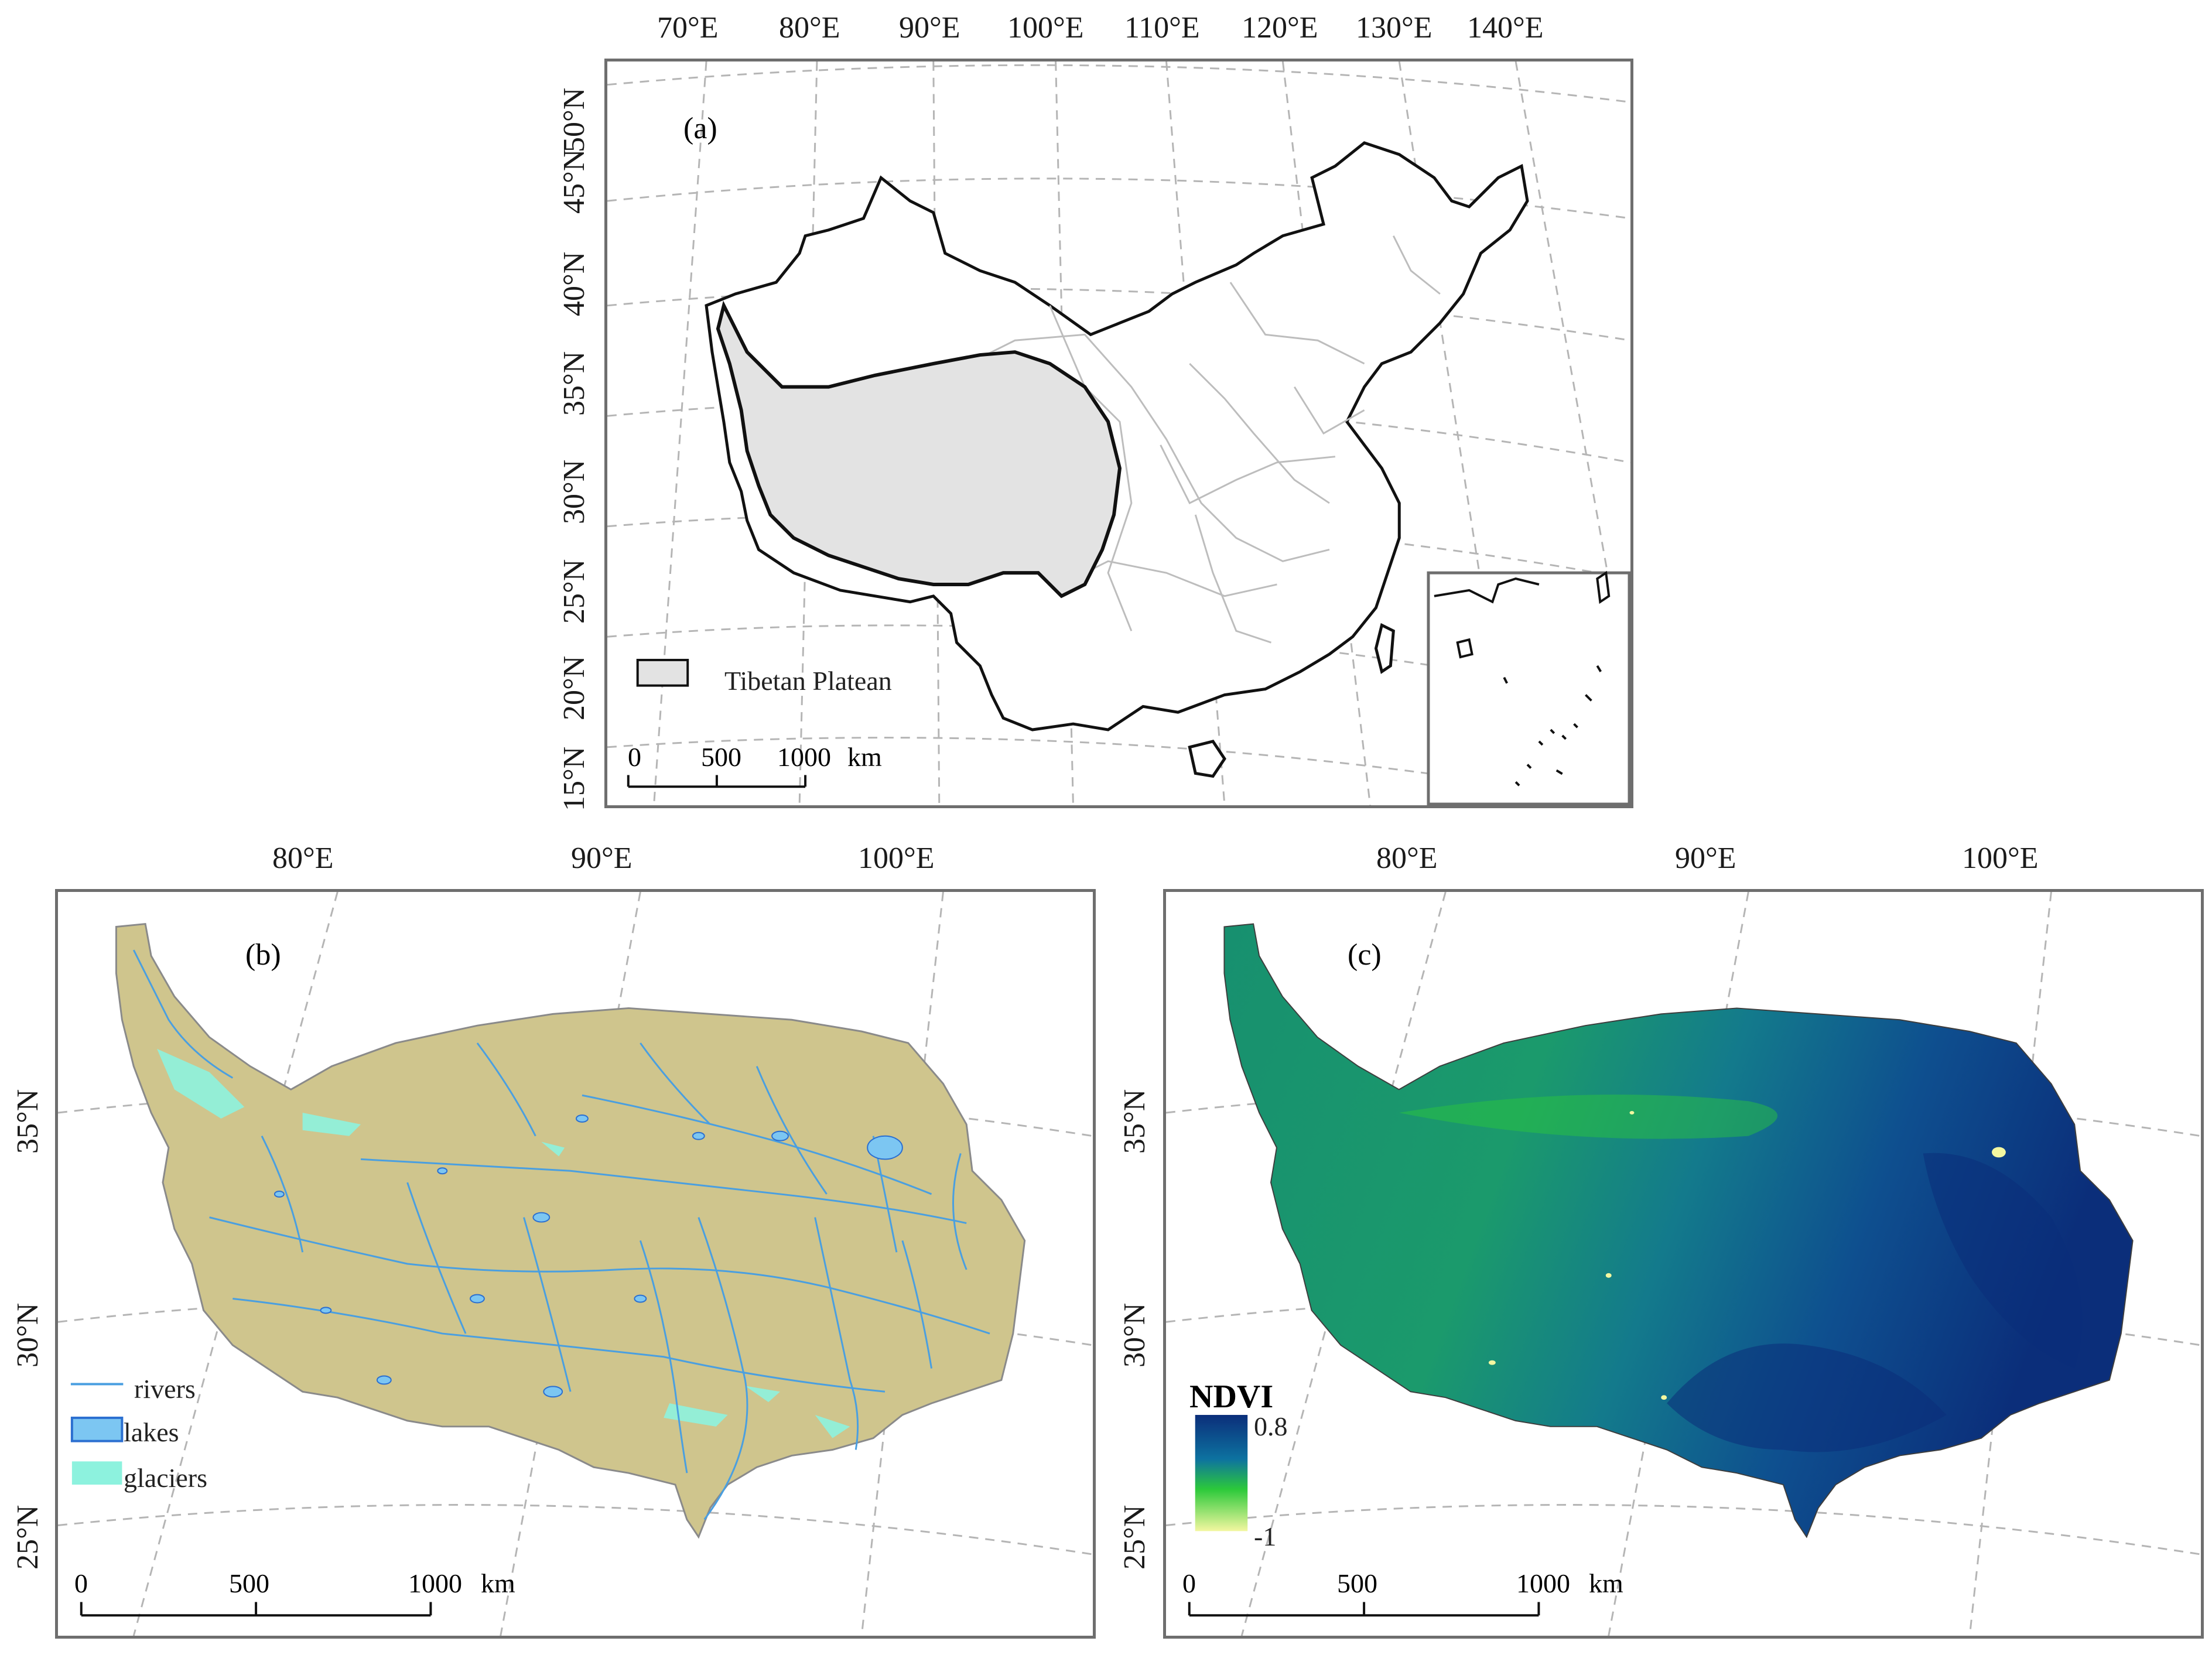  I want to click on lat-label: 45°N, so click(575, 181).